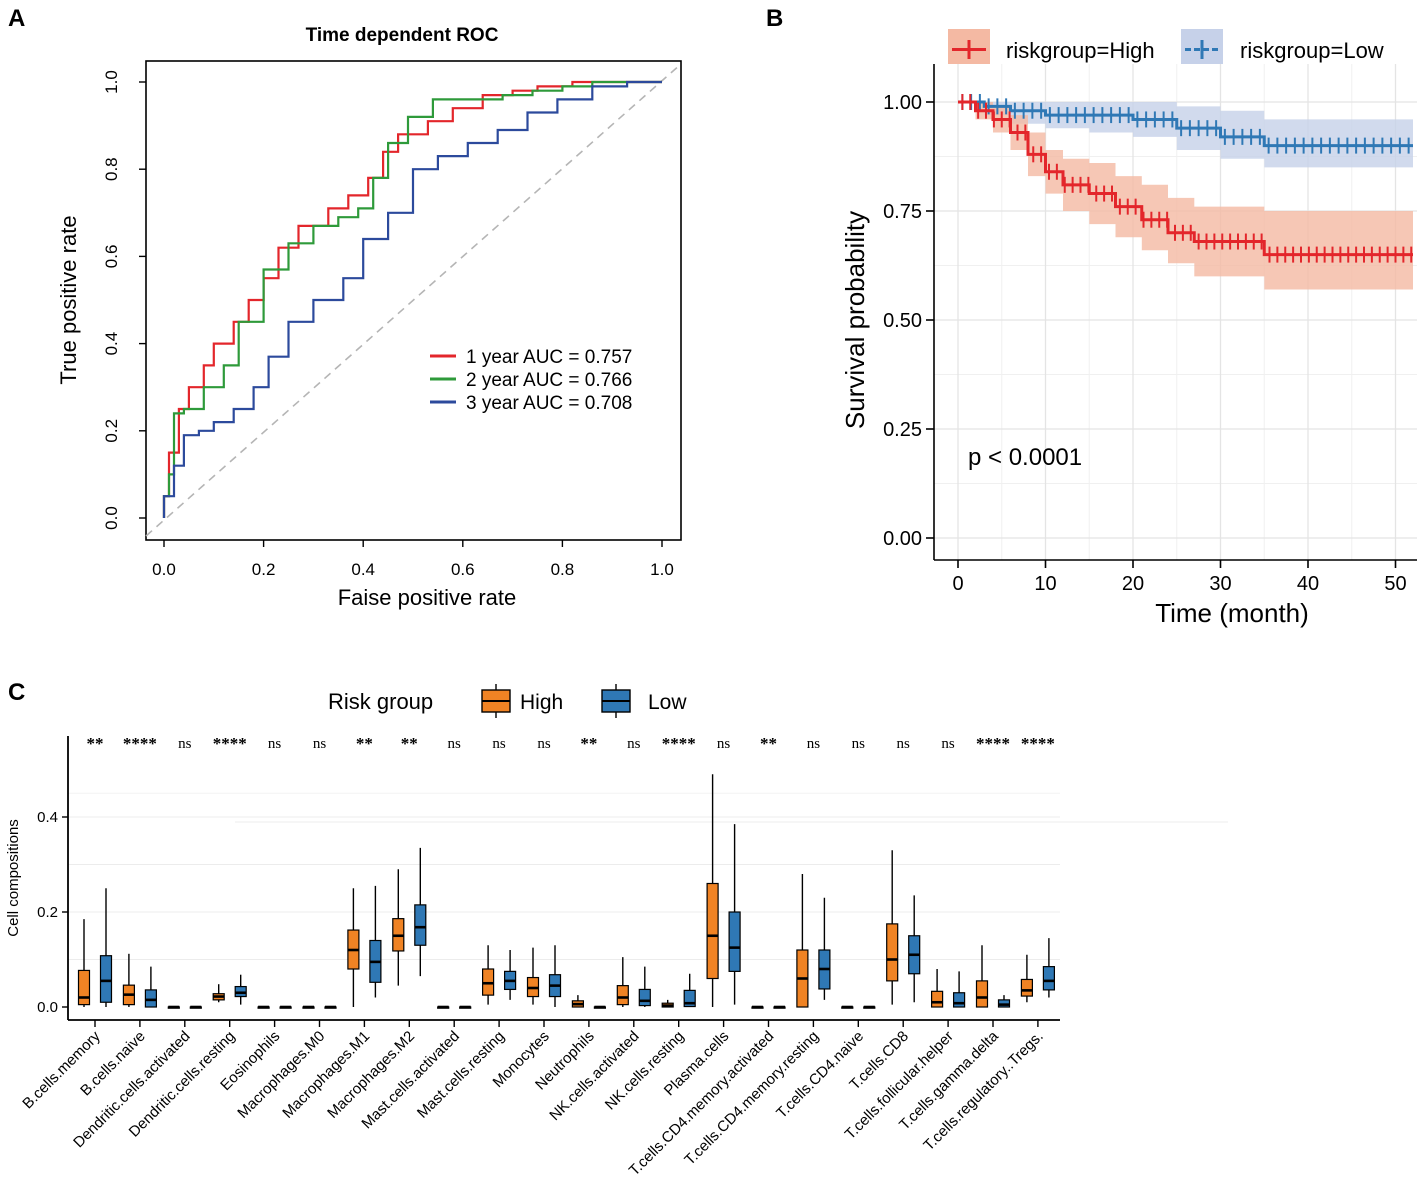  Describe the element at coordinates (858, 872) in the screenshot. I see `box-category-t-cells-cd4-naive: ns` at that location.